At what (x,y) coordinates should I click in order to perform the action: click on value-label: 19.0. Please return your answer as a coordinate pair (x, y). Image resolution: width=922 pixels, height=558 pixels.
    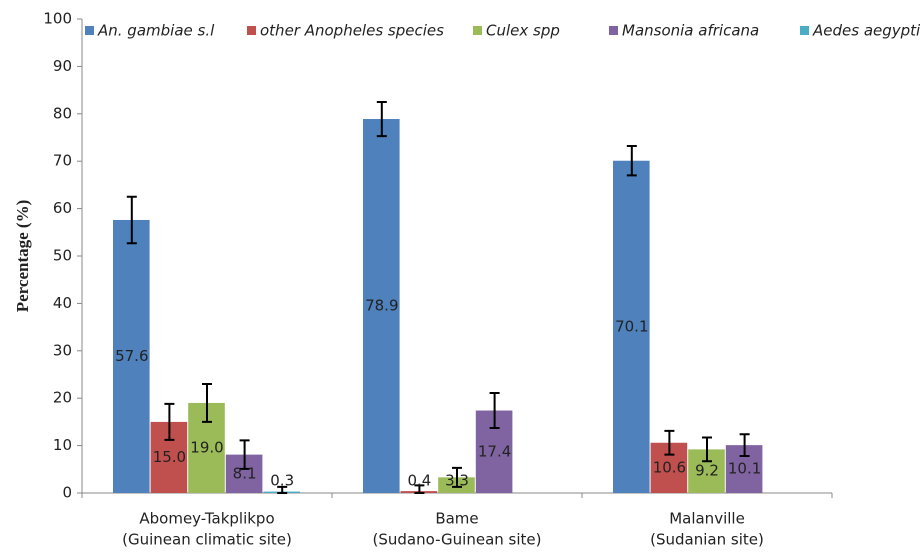
    Looking at the image, I should click on (206, 447).